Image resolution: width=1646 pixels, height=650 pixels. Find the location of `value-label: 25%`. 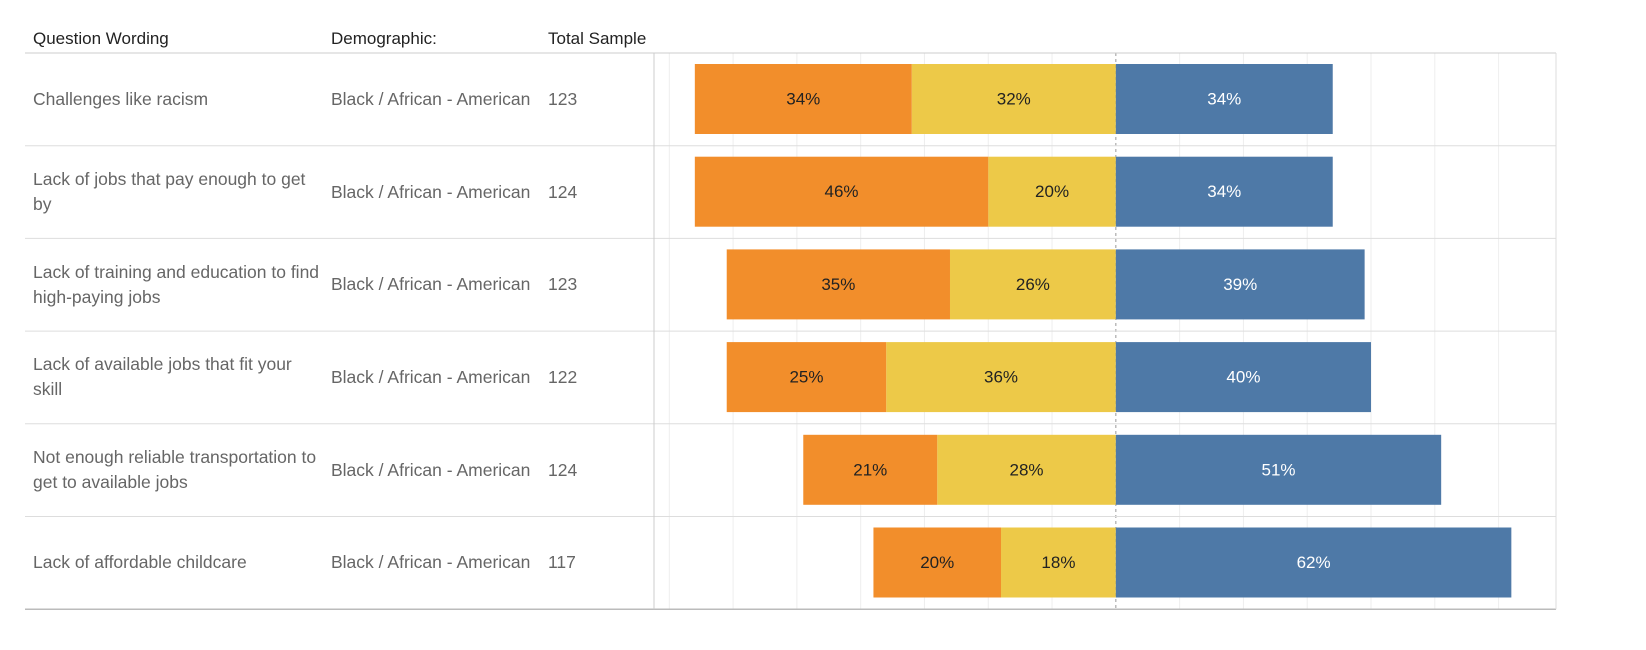

value-label: 25% is located at coordinates (806, 377).